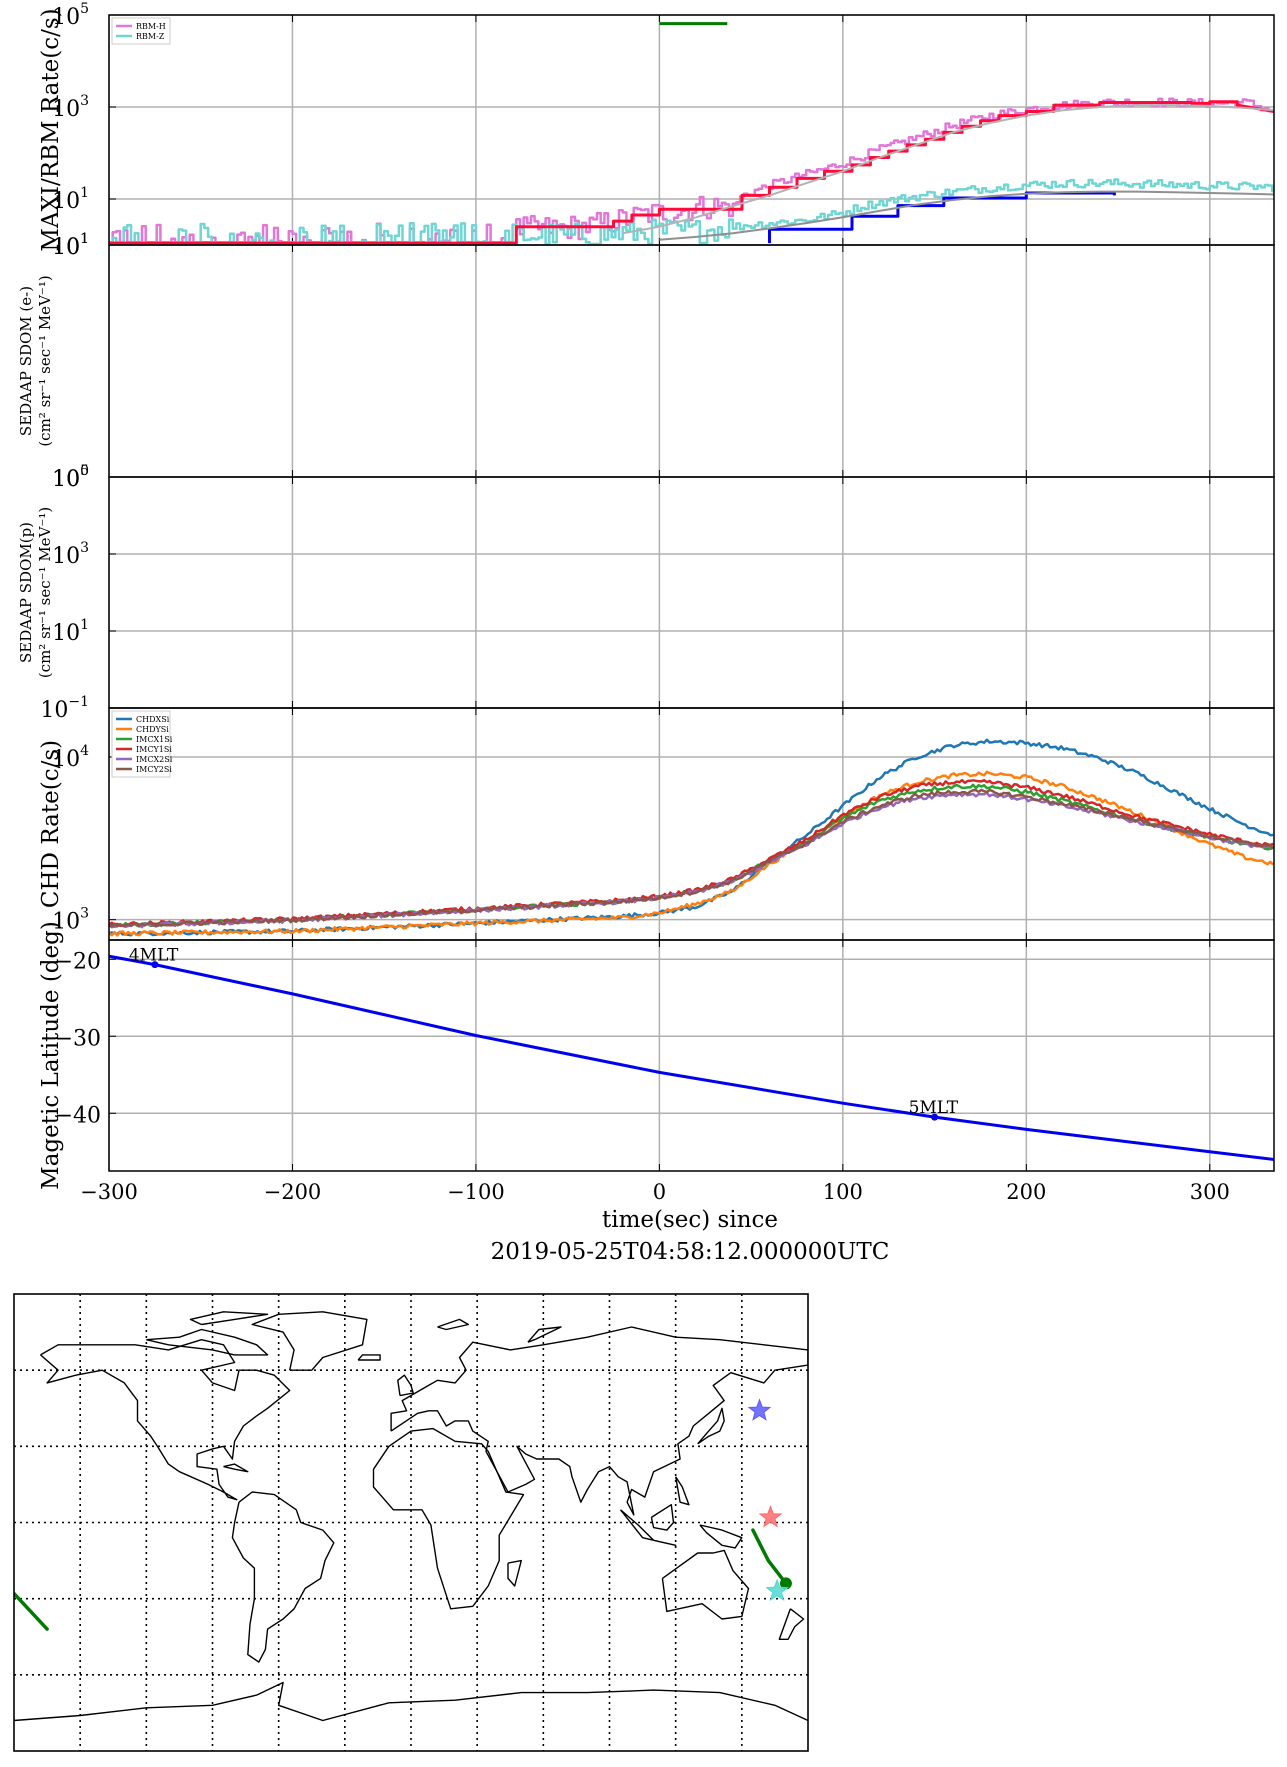 The height and width of the screenshot is (1767, 1287). I want to click on legend-entry: CHDXSi, so click(153, 719).